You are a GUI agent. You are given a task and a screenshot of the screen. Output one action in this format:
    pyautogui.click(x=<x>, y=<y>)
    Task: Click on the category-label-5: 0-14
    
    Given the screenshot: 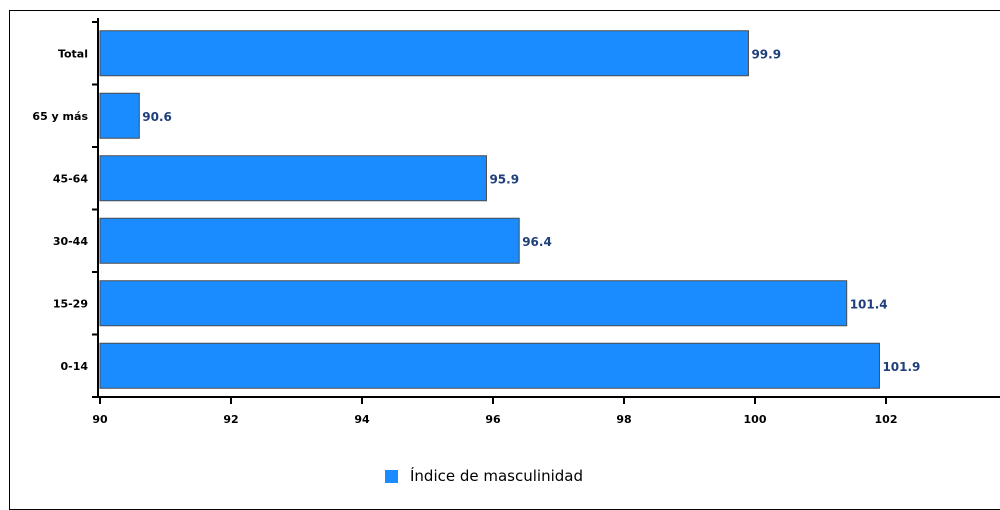 What is the action you would take?
    pyautogui.click(x=74, y=366)
    